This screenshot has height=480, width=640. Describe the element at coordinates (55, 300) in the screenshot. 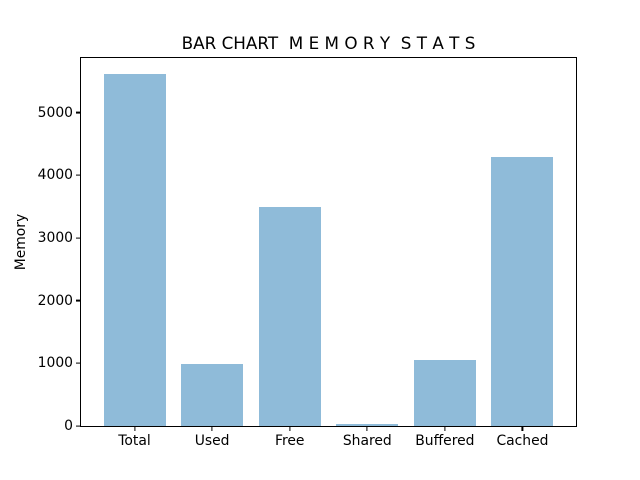

I see `y-tick-label: 2000` at that location.